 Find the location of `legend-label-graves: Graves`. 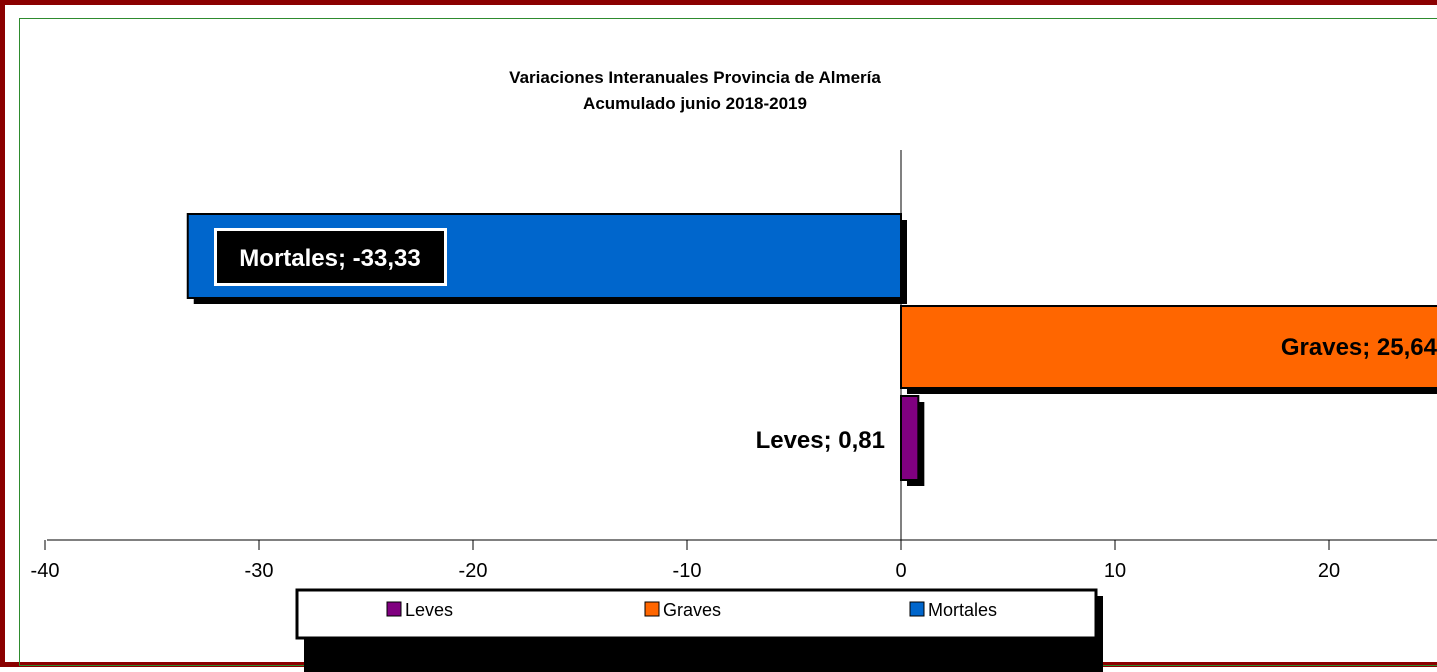

legend-label-graves: Graves is located at coordinates (692, 610).